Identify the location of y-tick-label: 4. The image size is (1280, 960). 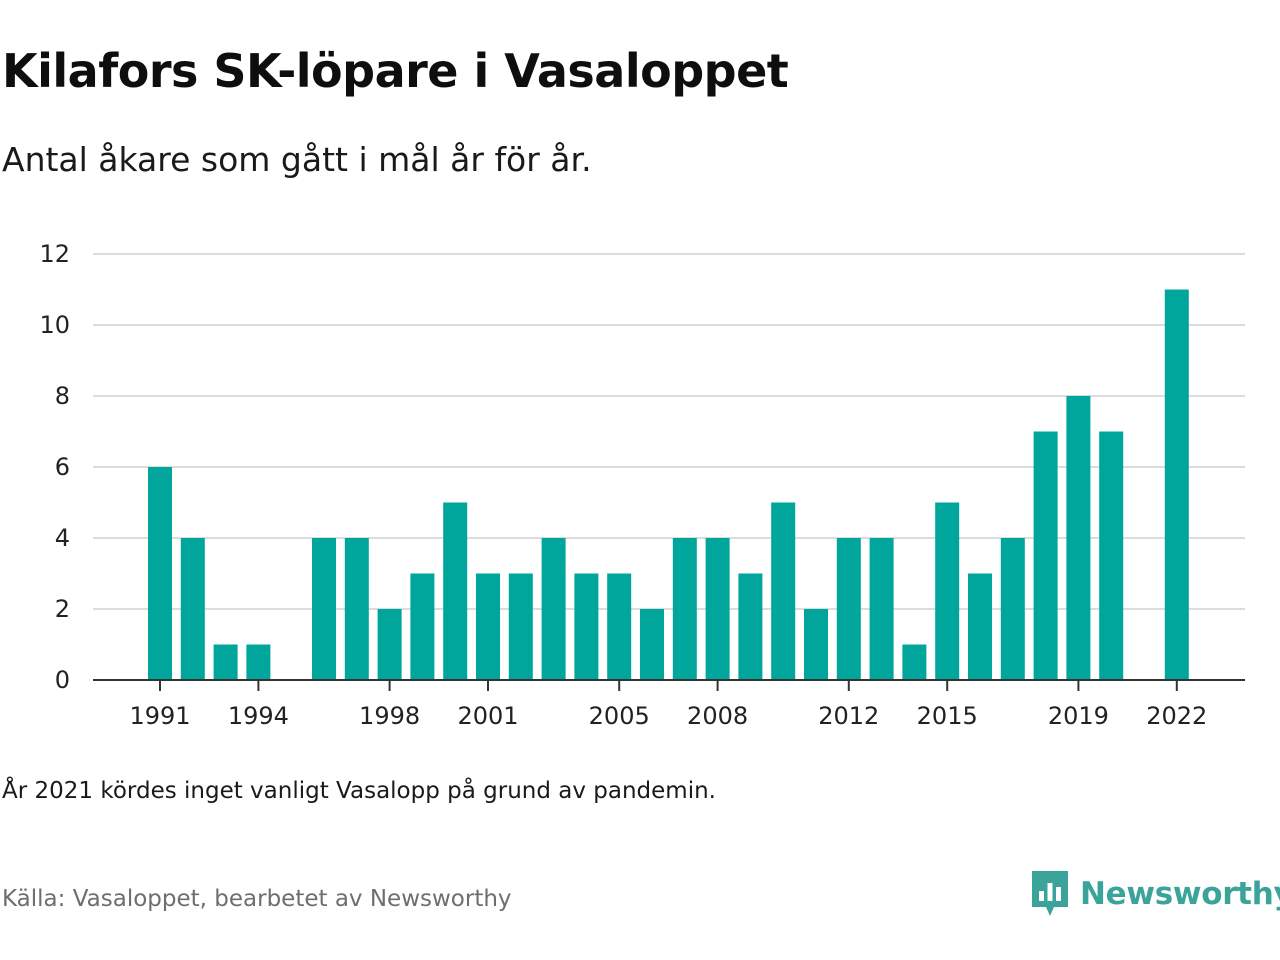
(62, 538).